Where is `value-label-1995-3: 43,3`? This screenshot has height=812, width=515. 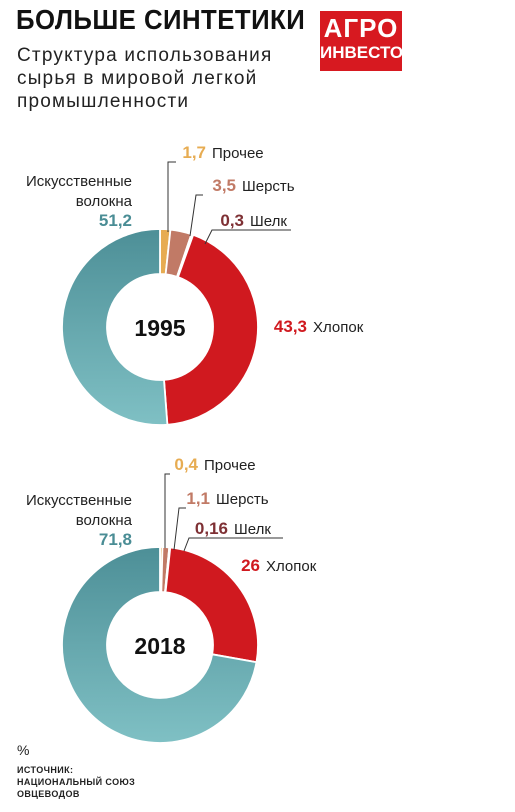
value-label-1995-3: 43,3 is located at coordinates (290, 326).